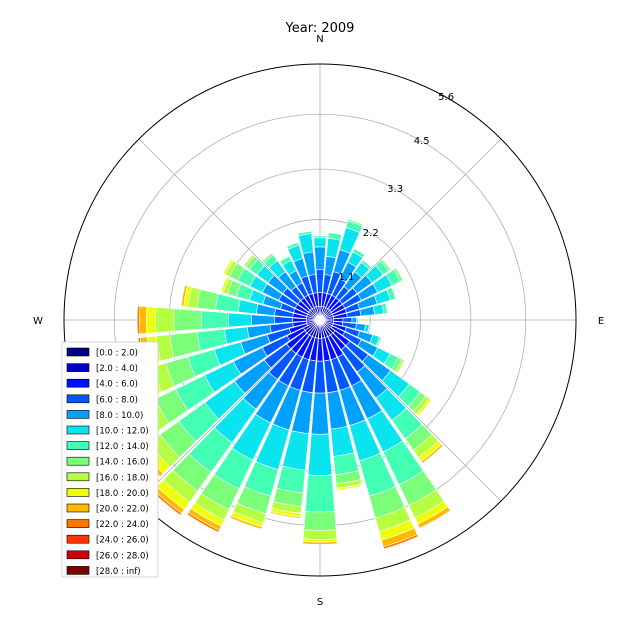  What do you see at coordinates (320, 28) in the screenshot?
I see `chart-title: Year: 2009` at bounding box center [320, 28].